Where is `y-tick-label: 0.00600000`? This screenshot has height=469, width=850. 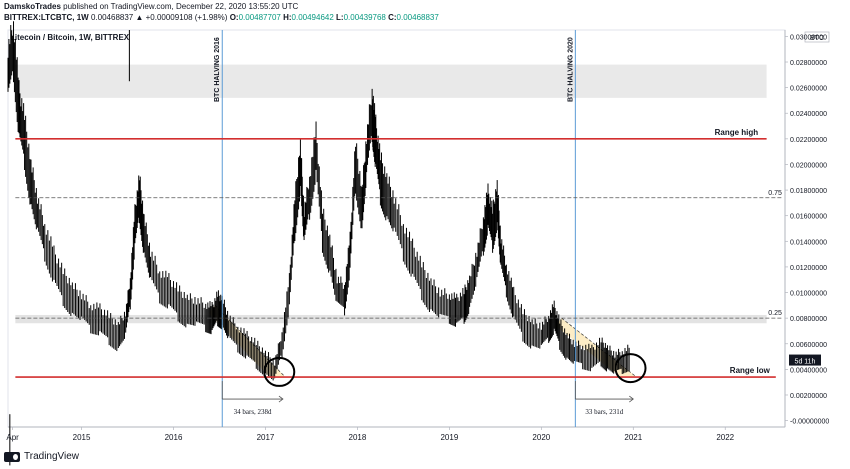
y-tick-label: 0.00600000 is located at coordinates (808, 345).